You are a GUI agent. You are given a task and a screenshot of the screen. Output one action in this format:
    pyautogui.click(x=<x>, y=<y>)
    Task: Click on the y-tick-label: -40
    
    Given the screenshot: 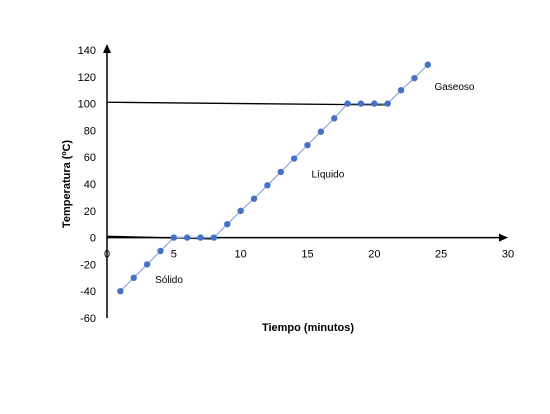 What is the action you would take?
    pyautogui.click(x=88, y=292)
    